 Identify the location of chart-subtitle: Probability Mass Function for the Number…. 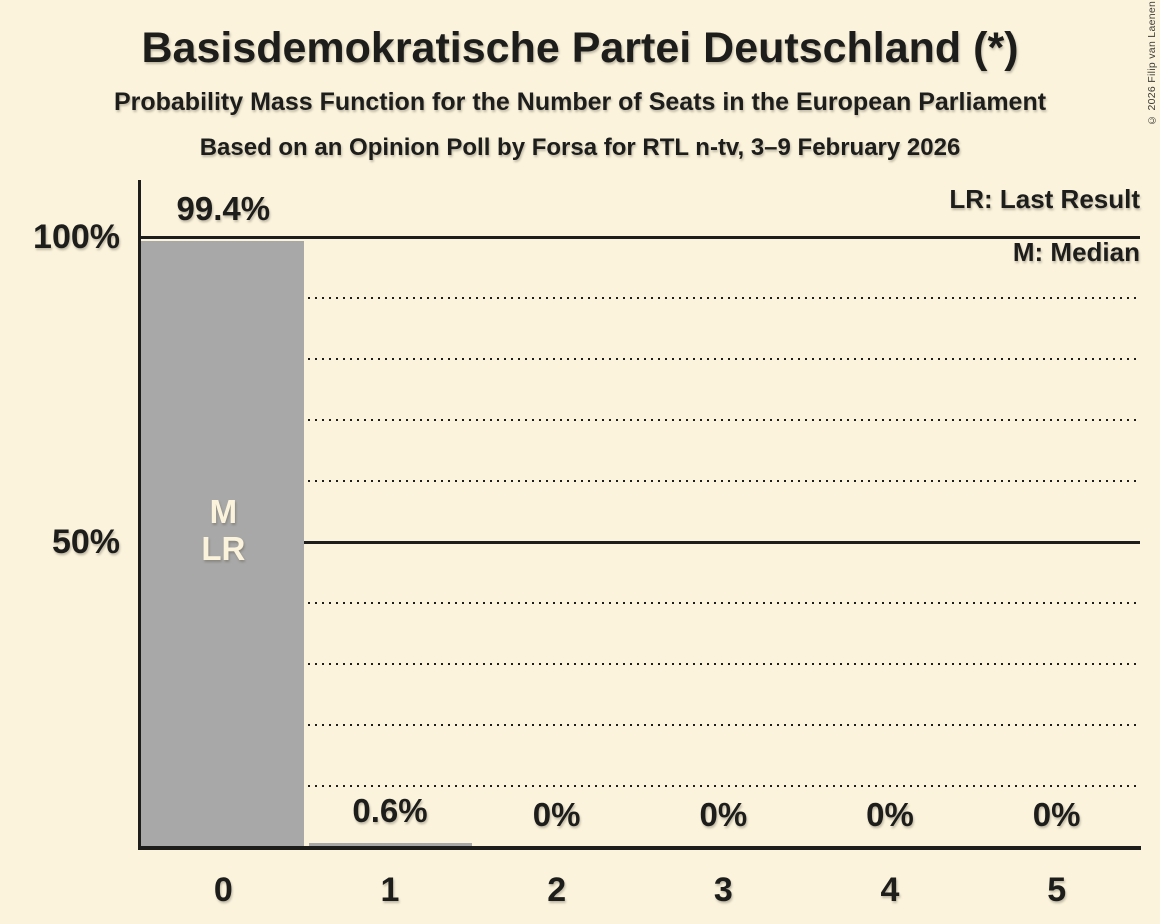
(580, 102).